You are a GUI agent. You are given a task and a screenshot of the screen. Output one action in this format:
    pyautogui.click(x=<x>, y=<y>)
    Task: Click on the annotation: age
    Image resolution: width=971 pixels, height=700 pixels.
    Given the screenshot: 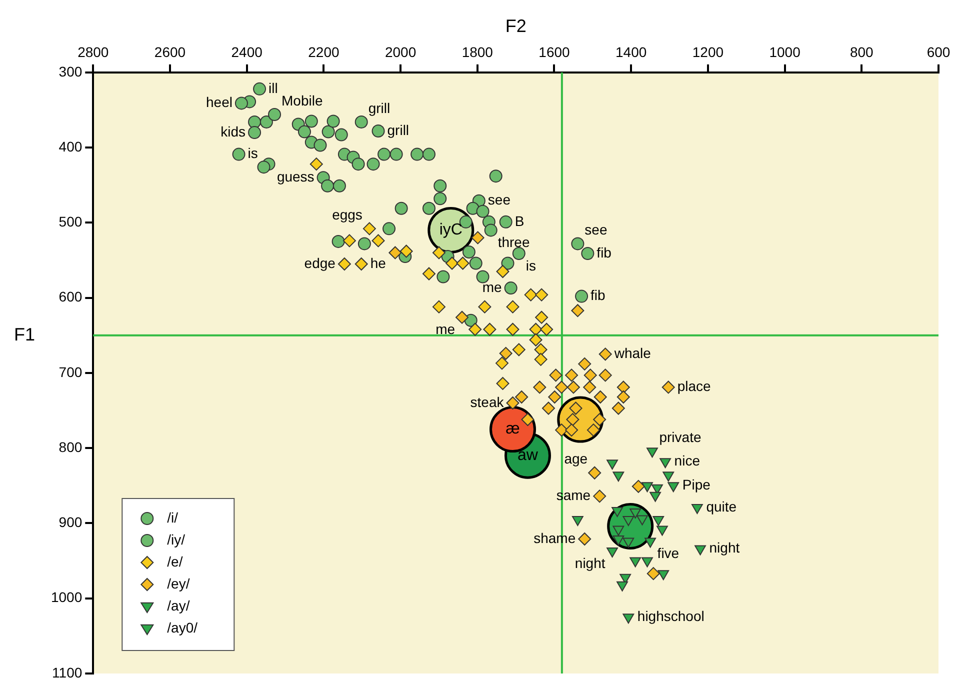 What is the action you would take?
    pyautogui.click(x=576, y=458)
    